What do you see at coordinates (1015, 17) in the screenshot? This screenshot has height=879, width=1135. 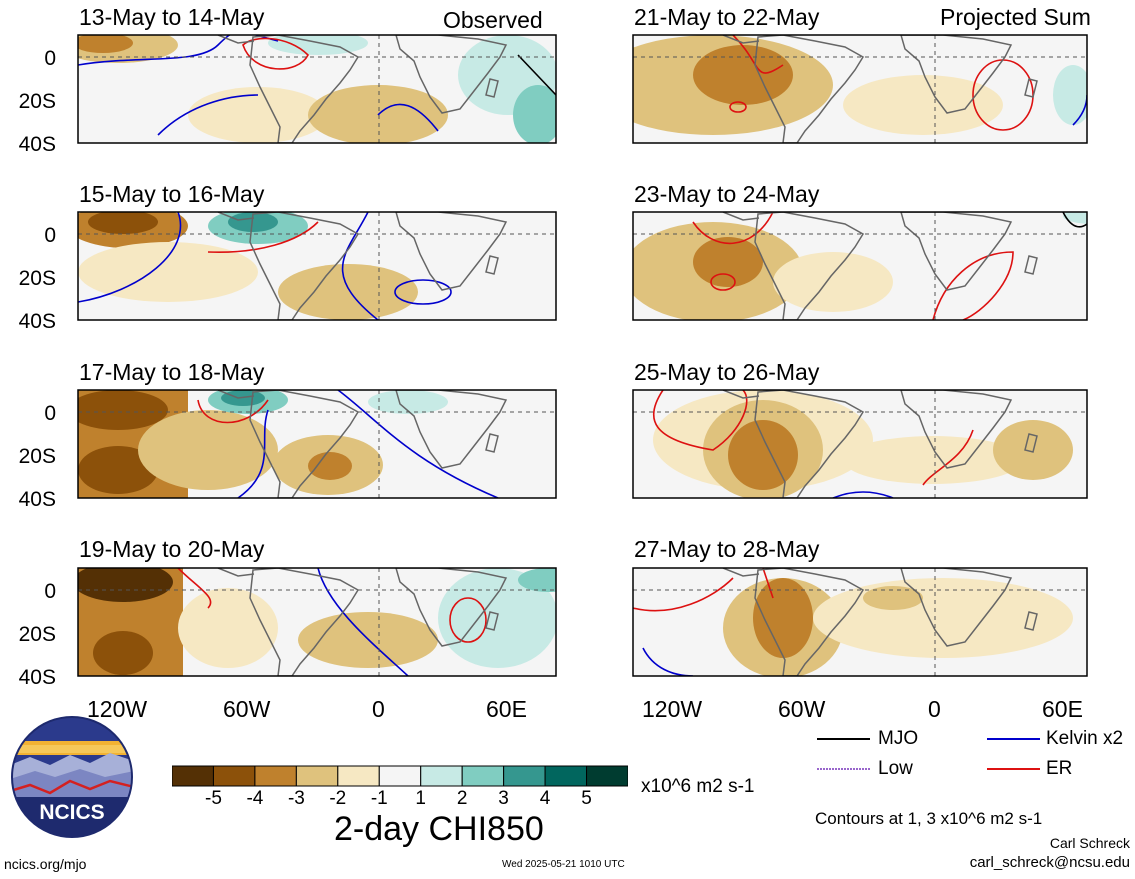 I see `projected-label: Projected Sum` at bounding box center [1015, 17].